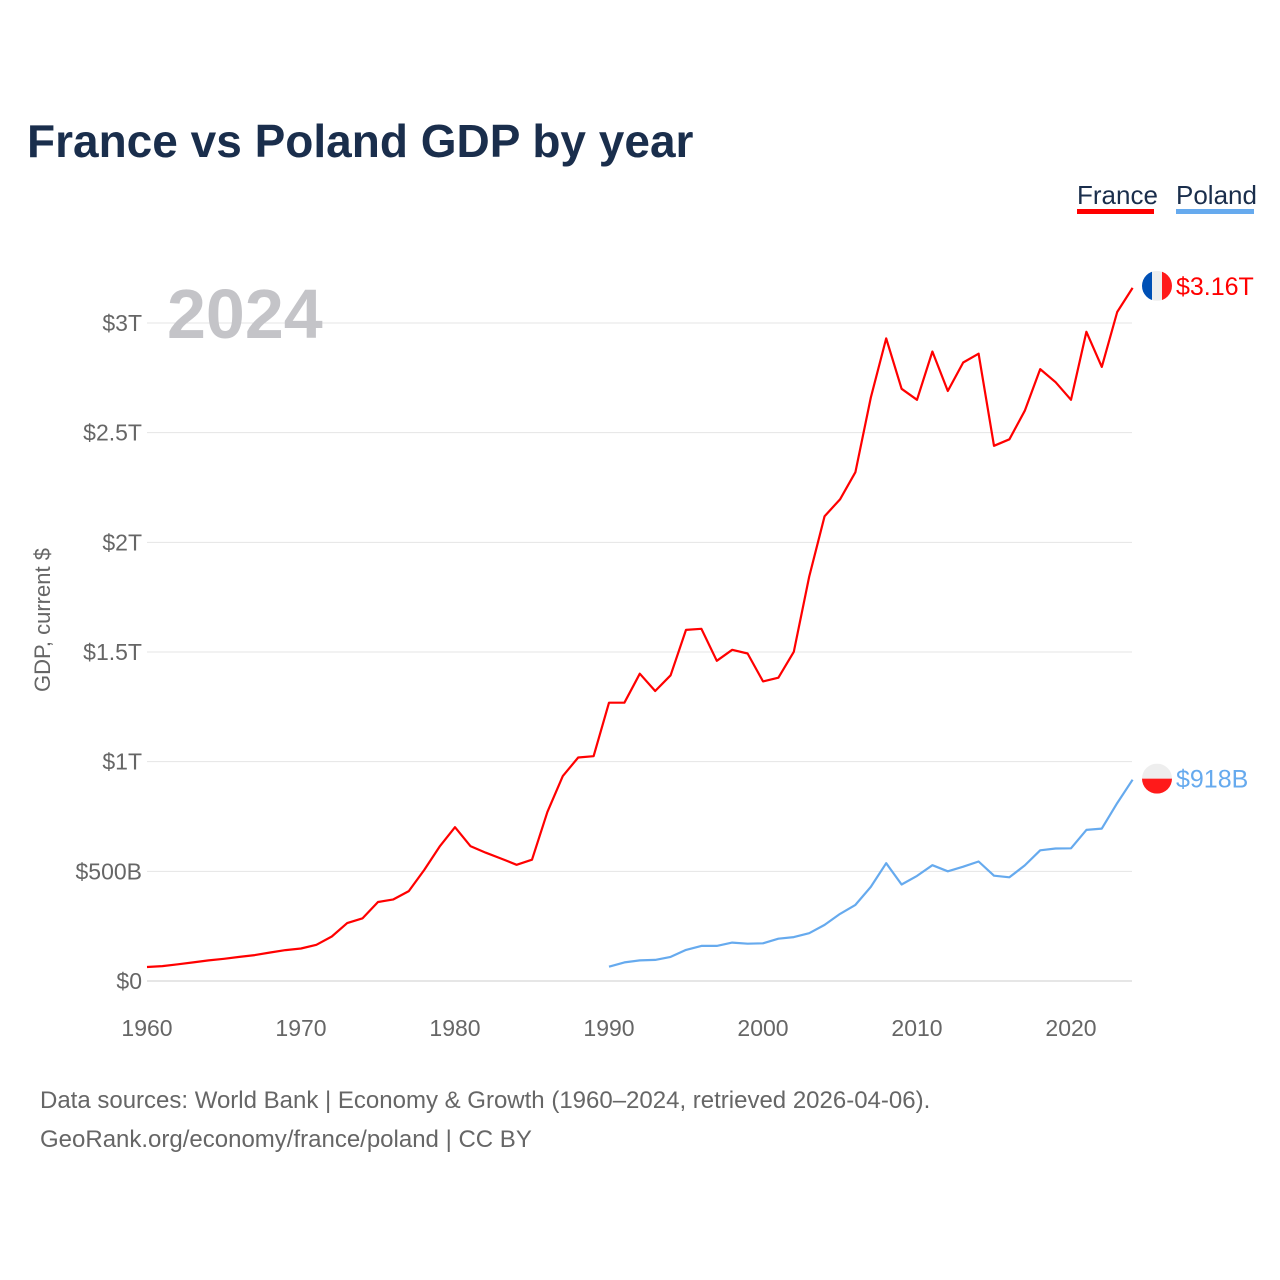 The height and width of the screenshot is (1280, 1280). What do you see at coordinates (1157, 285) in the screenshot?
I see `france-flag-icon` at bounding box center [1157, 285].